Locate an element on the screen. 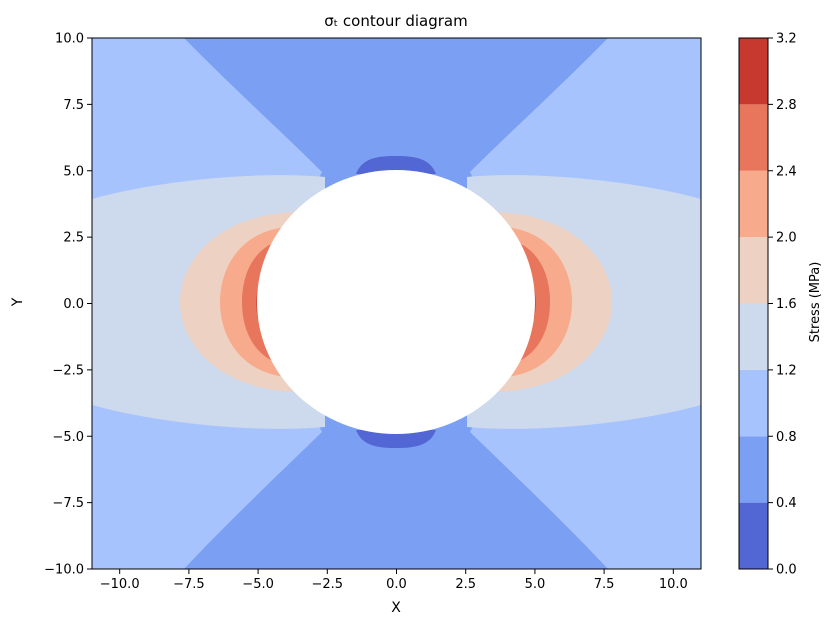  y-tick-label: 10.0 is located at coordinates (69, 39).